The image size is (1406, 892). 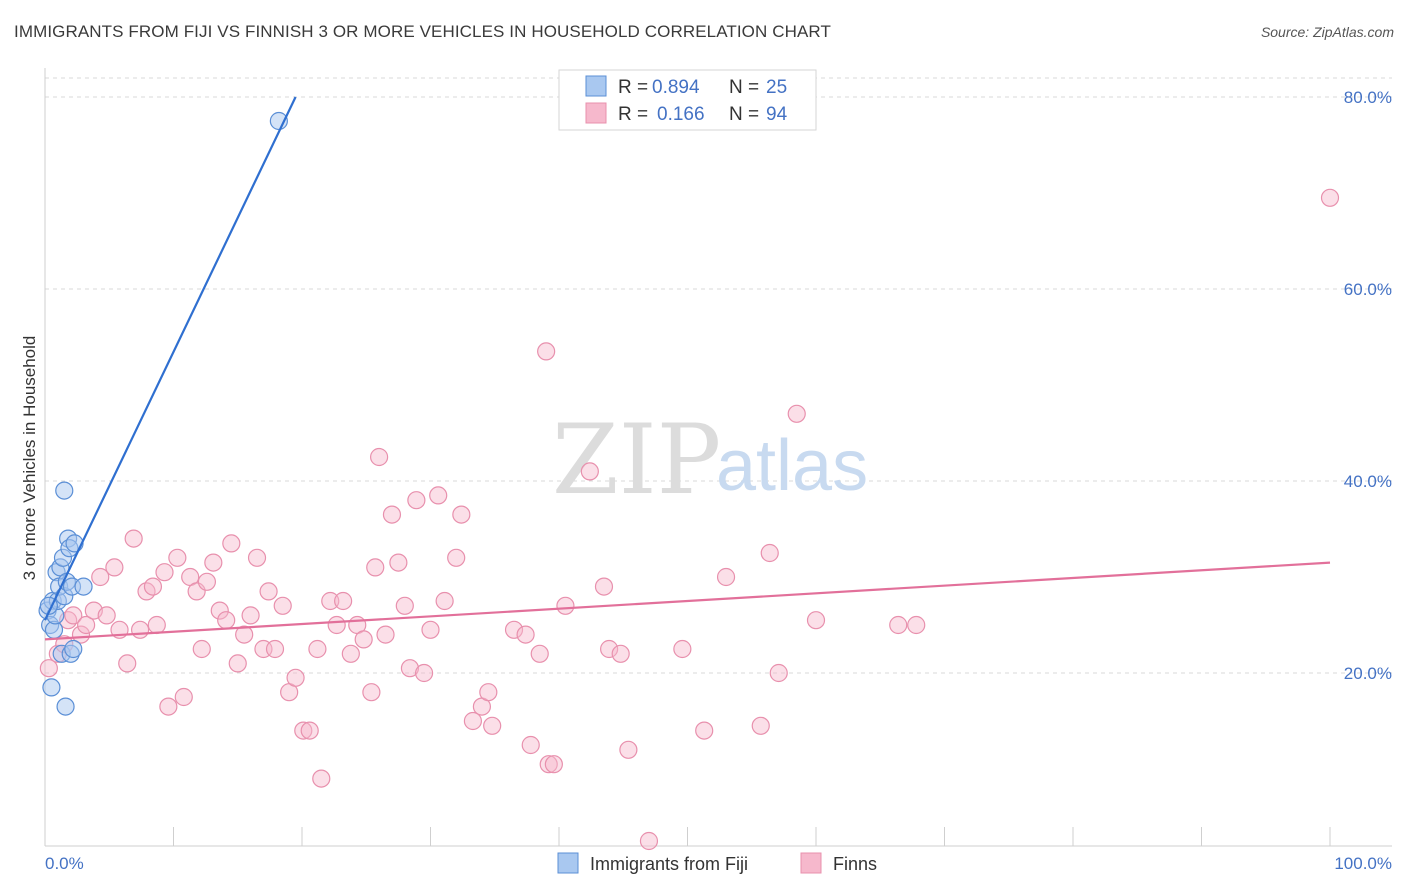 What do you see at coordinates (633, 87) in the screenshot?
I see `legend-r-label-1: R =` at bounding box center [633, 87].